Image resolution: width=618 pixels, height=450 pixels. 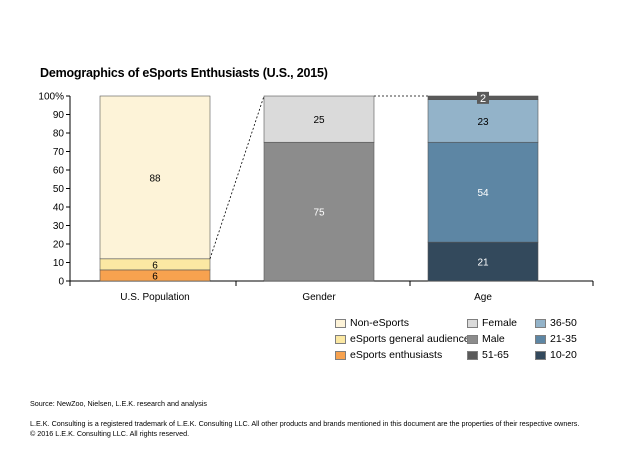 I want to click on legend-label: Non-eSports, so click(x=379, y=323).